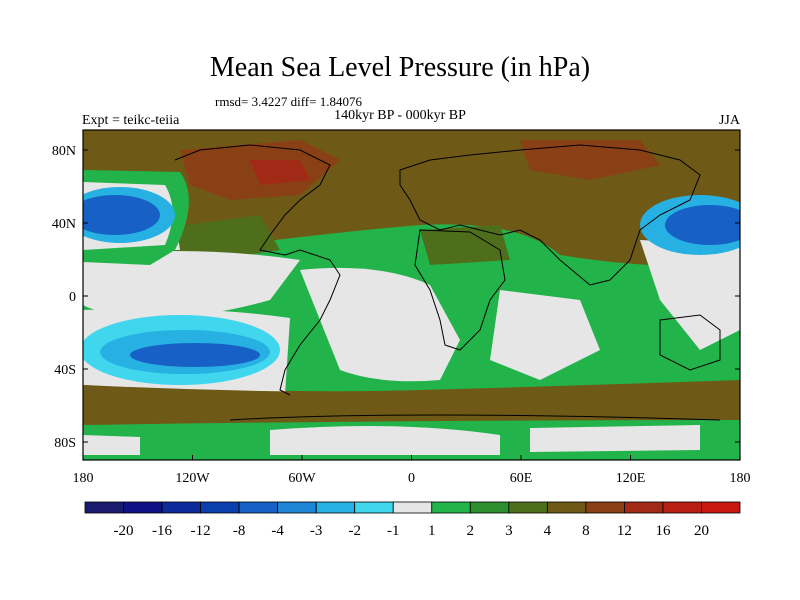 The image size is (800, 600). I want to click on field-blue-low-3-core, so click(195, 355).